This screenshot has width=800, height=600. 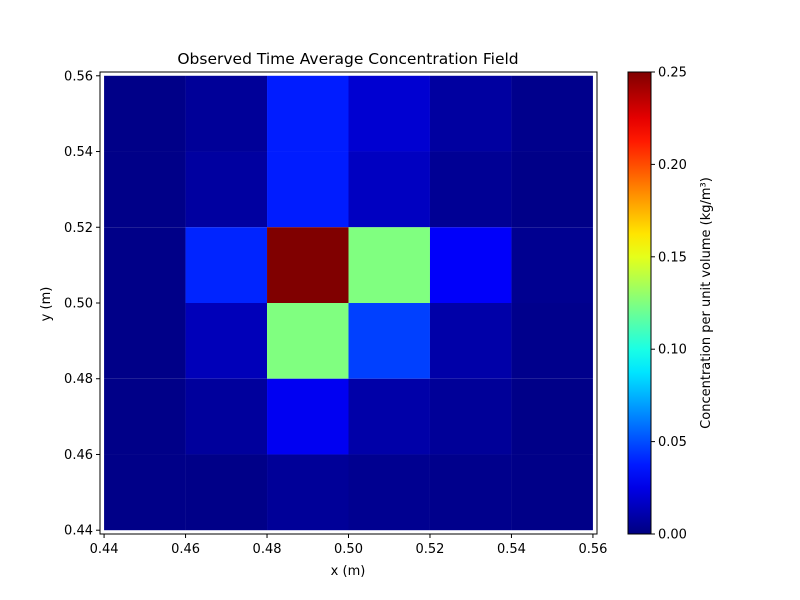 I want to click on colorbar-label: Concentration per unit volume (kg/m³), so click(x=706, y=303).